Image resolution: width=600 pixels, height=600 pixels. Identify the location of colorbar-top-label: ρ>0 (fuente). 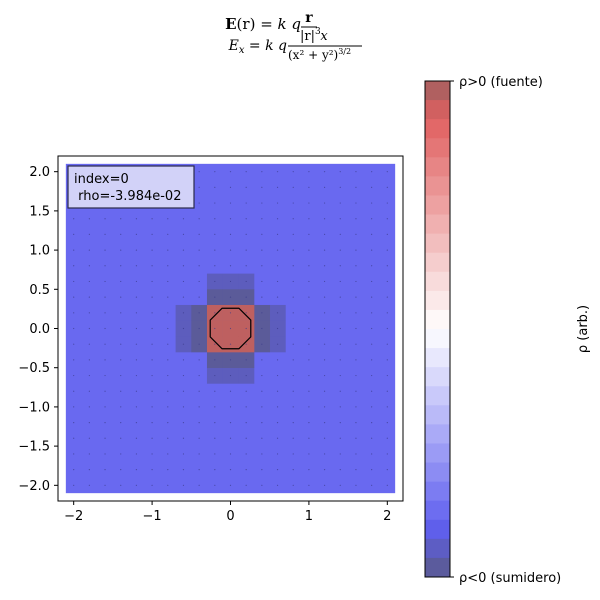
(501, 82).